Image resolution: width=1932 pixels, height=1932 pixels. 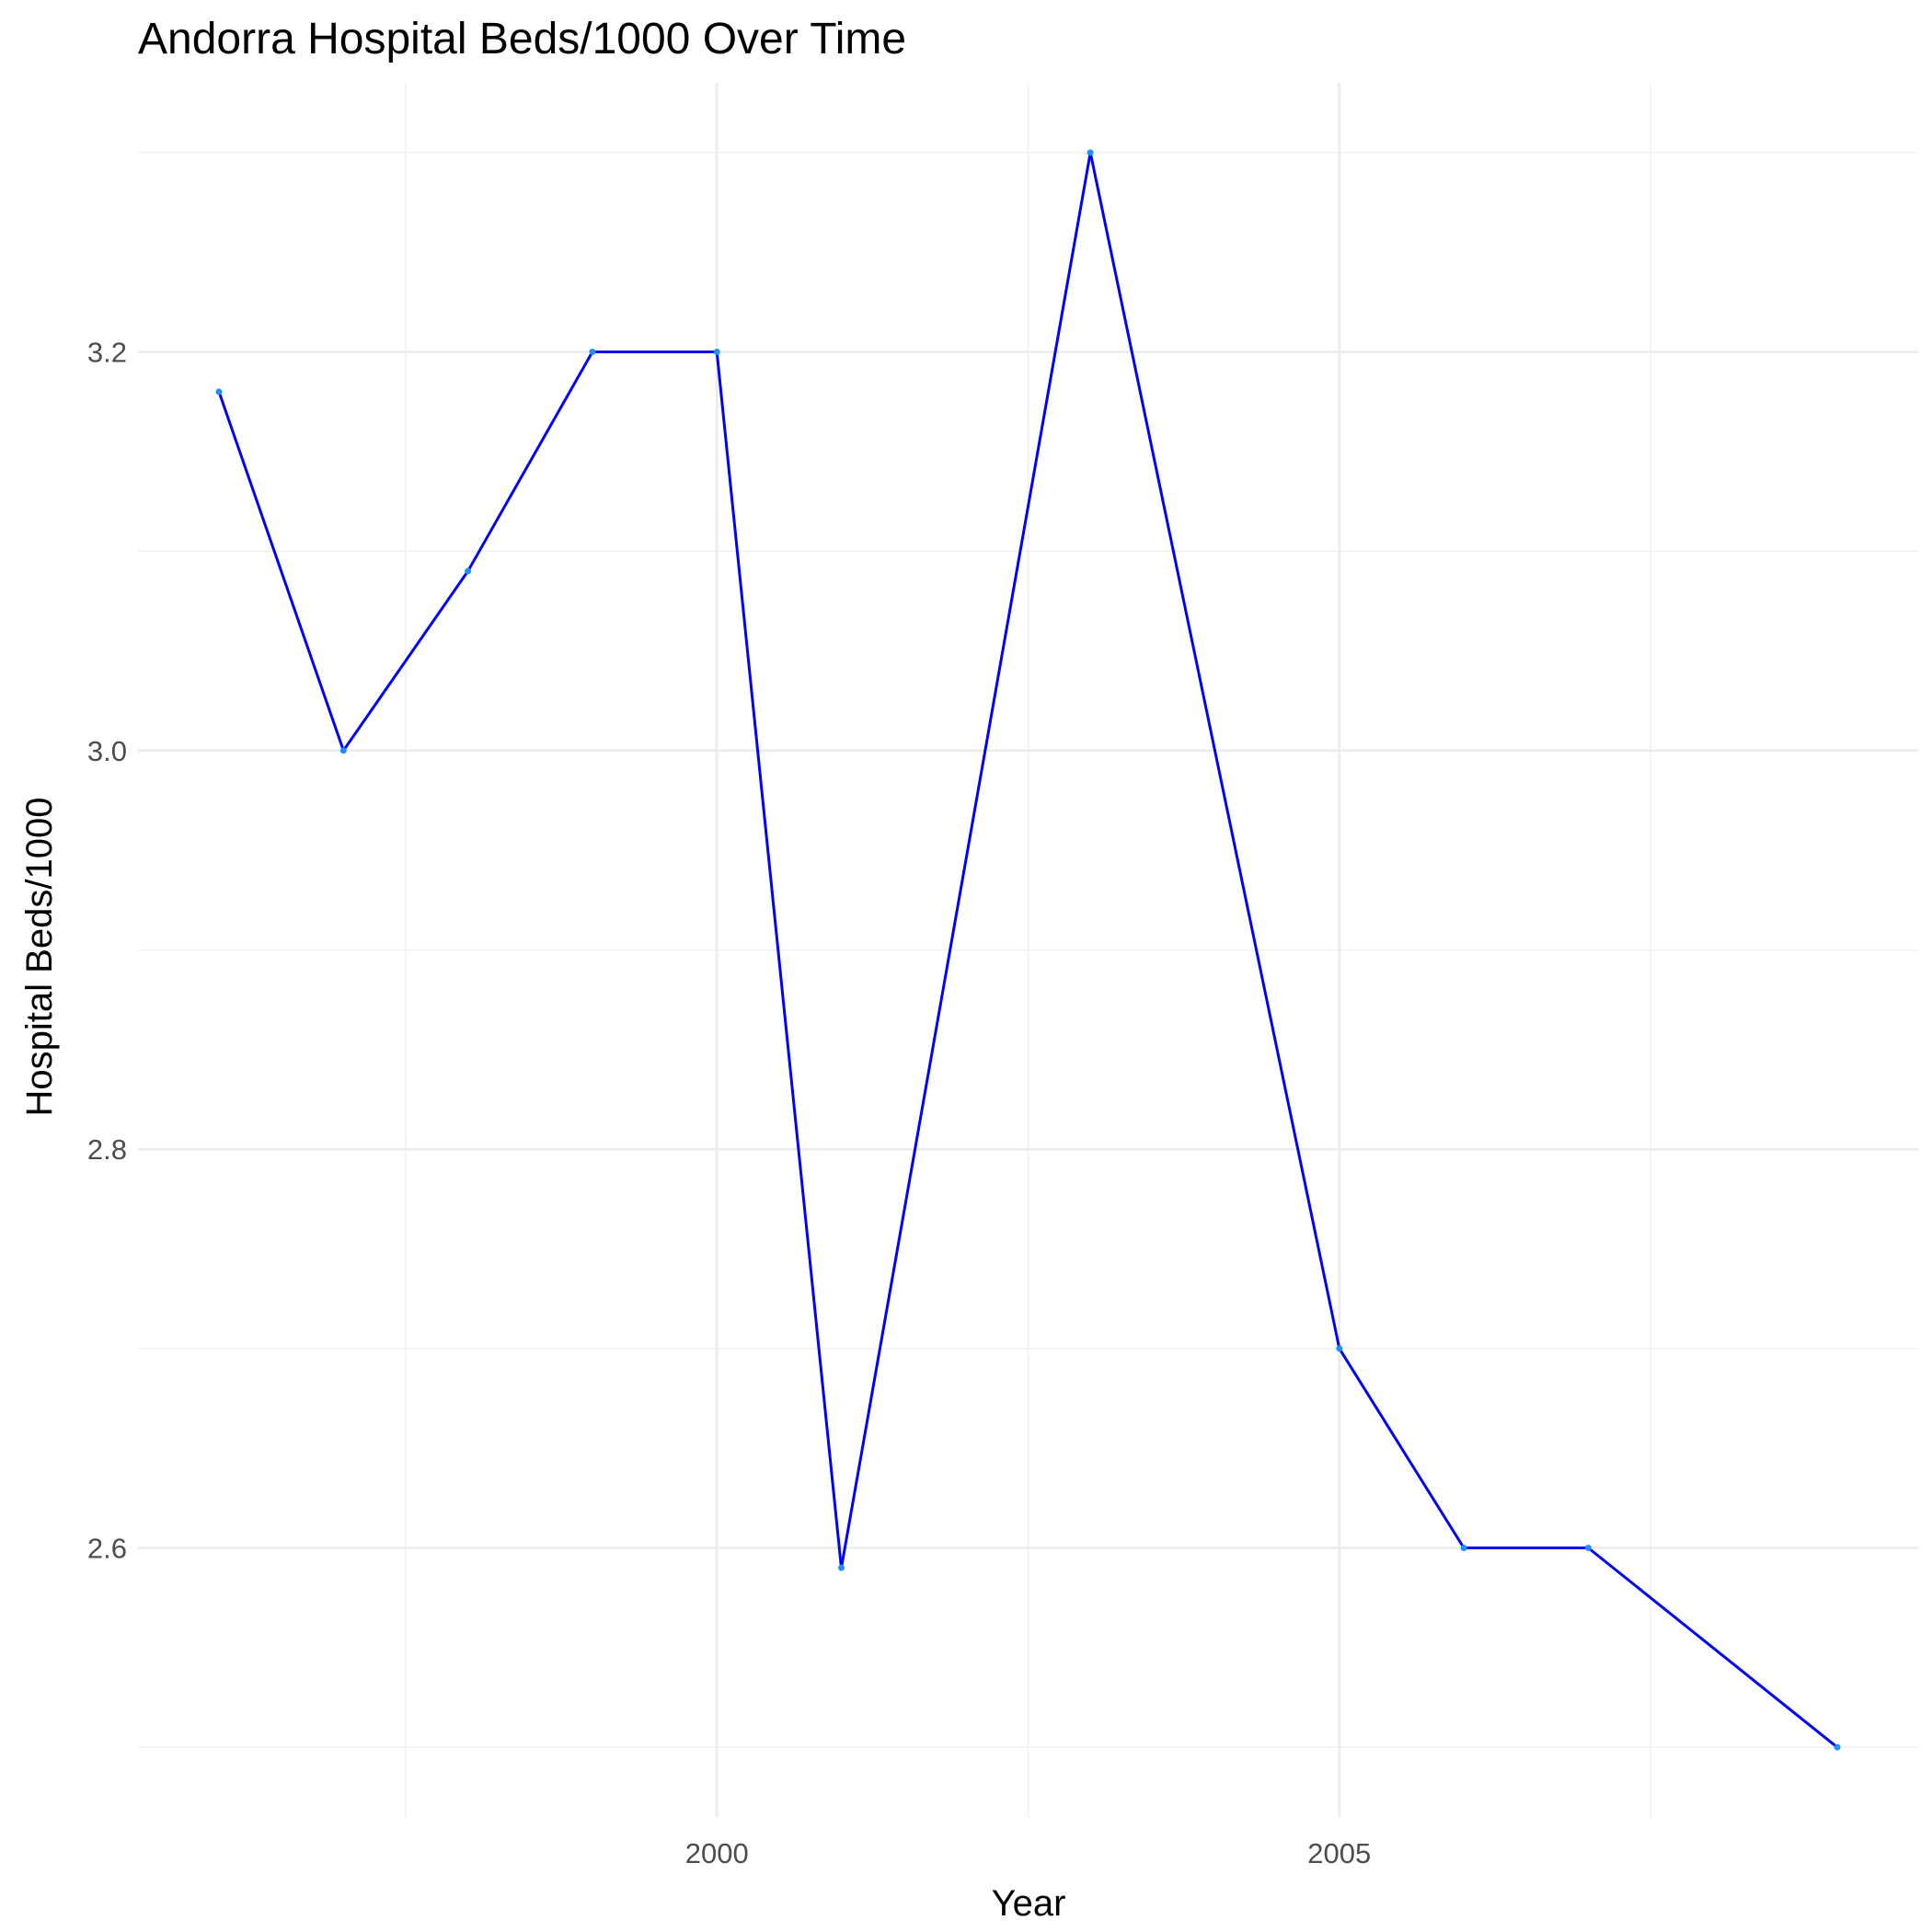 I want to click on y-tick-label: 3.2, so click(x=107, y=353).